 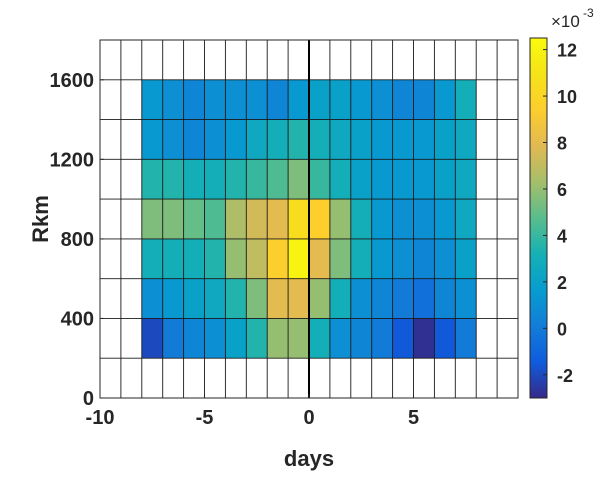 What do you see at coordinates (565, 376) in the screenshot?
I see `colorbar-tick-label: -2` at bounding box center [565, 376].